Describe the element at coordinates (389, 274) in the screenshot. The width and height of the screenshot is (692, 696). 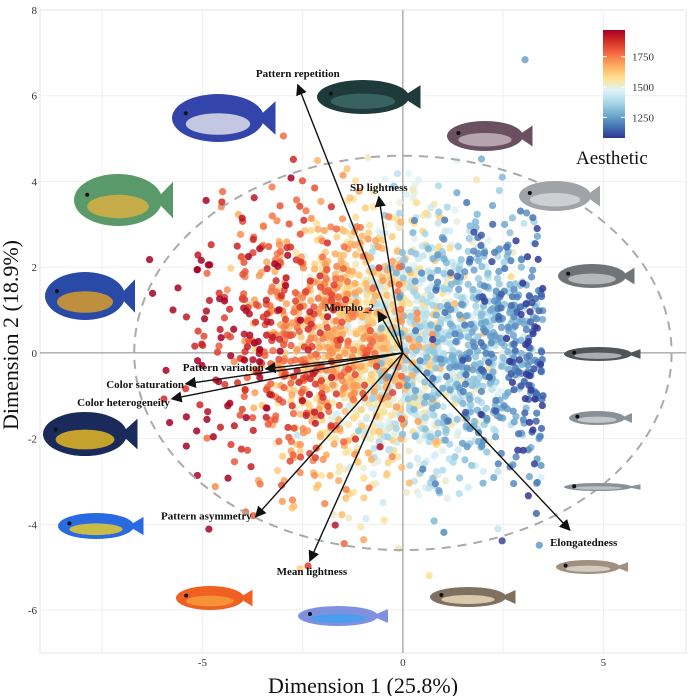
I see `loading-arrow` at that location.